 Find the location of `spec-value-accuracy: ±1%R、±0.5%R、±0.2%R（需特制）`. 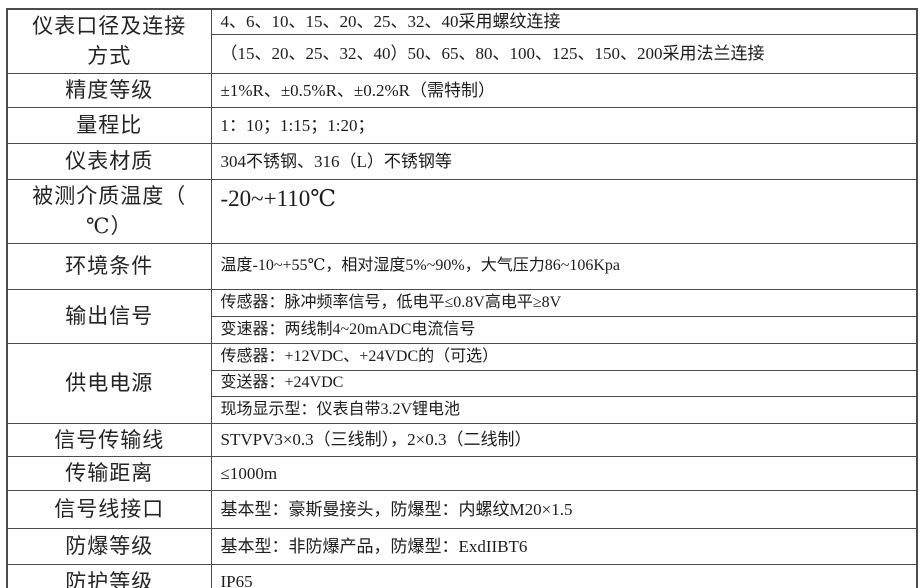

spec-value-accuracy: ±1%R、±0.5%R、±0.2%R（需特制） is located at coordinates (564, 90).